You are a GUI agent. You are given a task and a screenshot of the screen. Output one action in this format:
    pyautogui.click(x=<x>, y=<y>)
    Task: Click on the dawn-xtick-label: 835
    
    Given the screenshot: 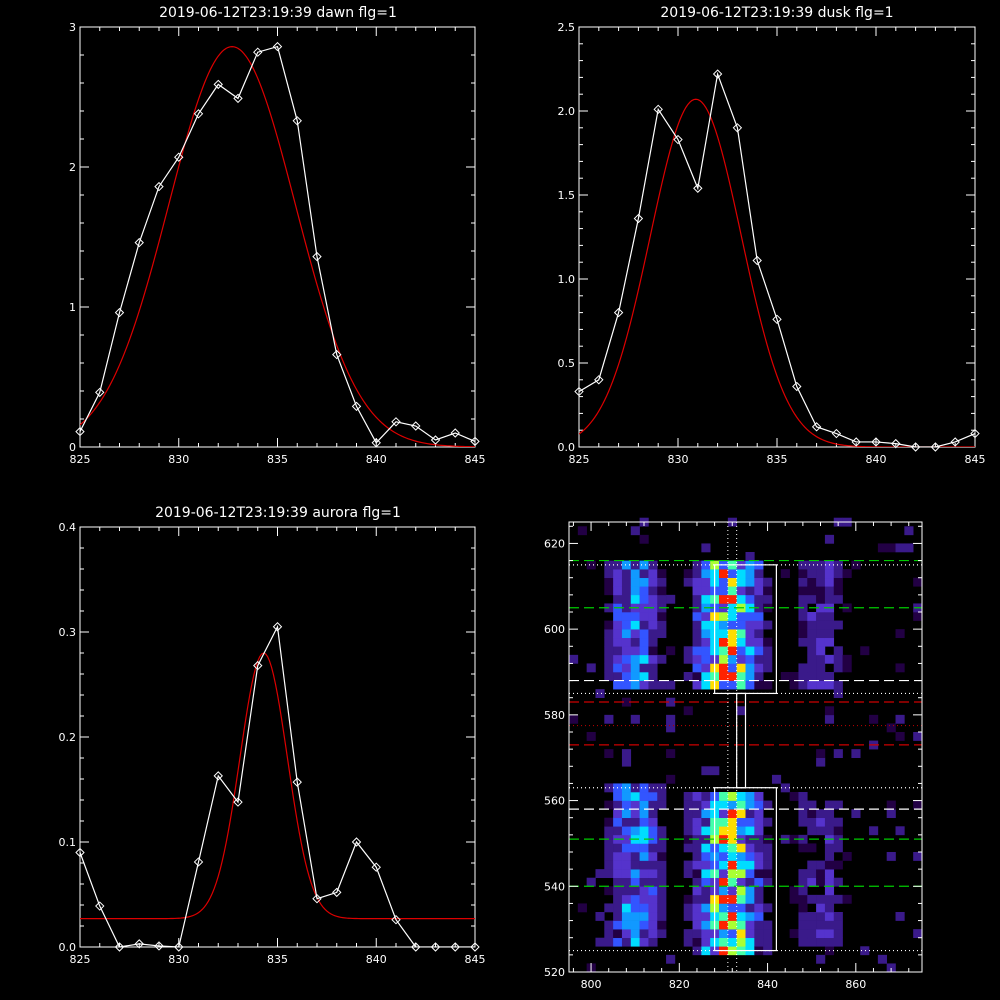 What is the action you would take?
    pyautogui.click(x=277, y=459)
    